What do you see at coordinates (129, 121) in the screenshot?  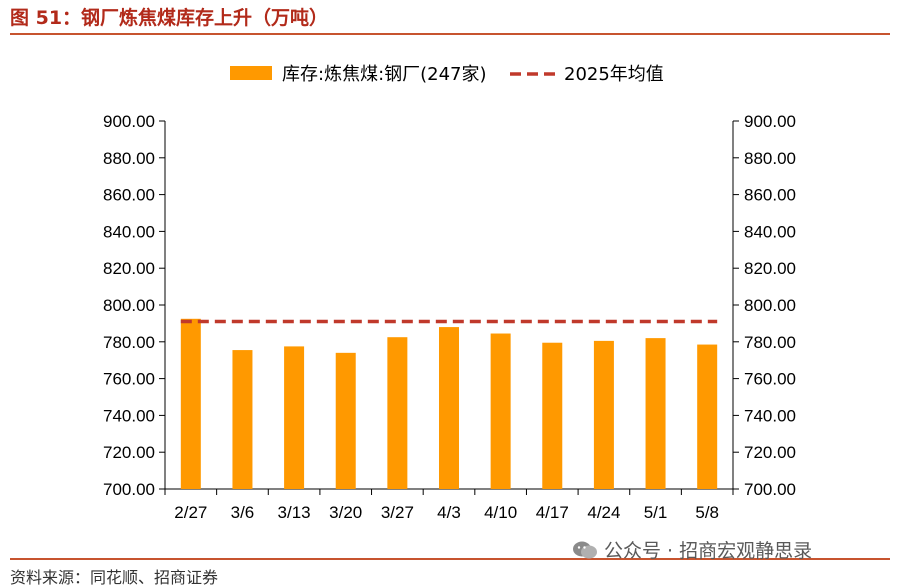 I see `left-y-tick-label: 900.00` at bounding box center [129, 121].